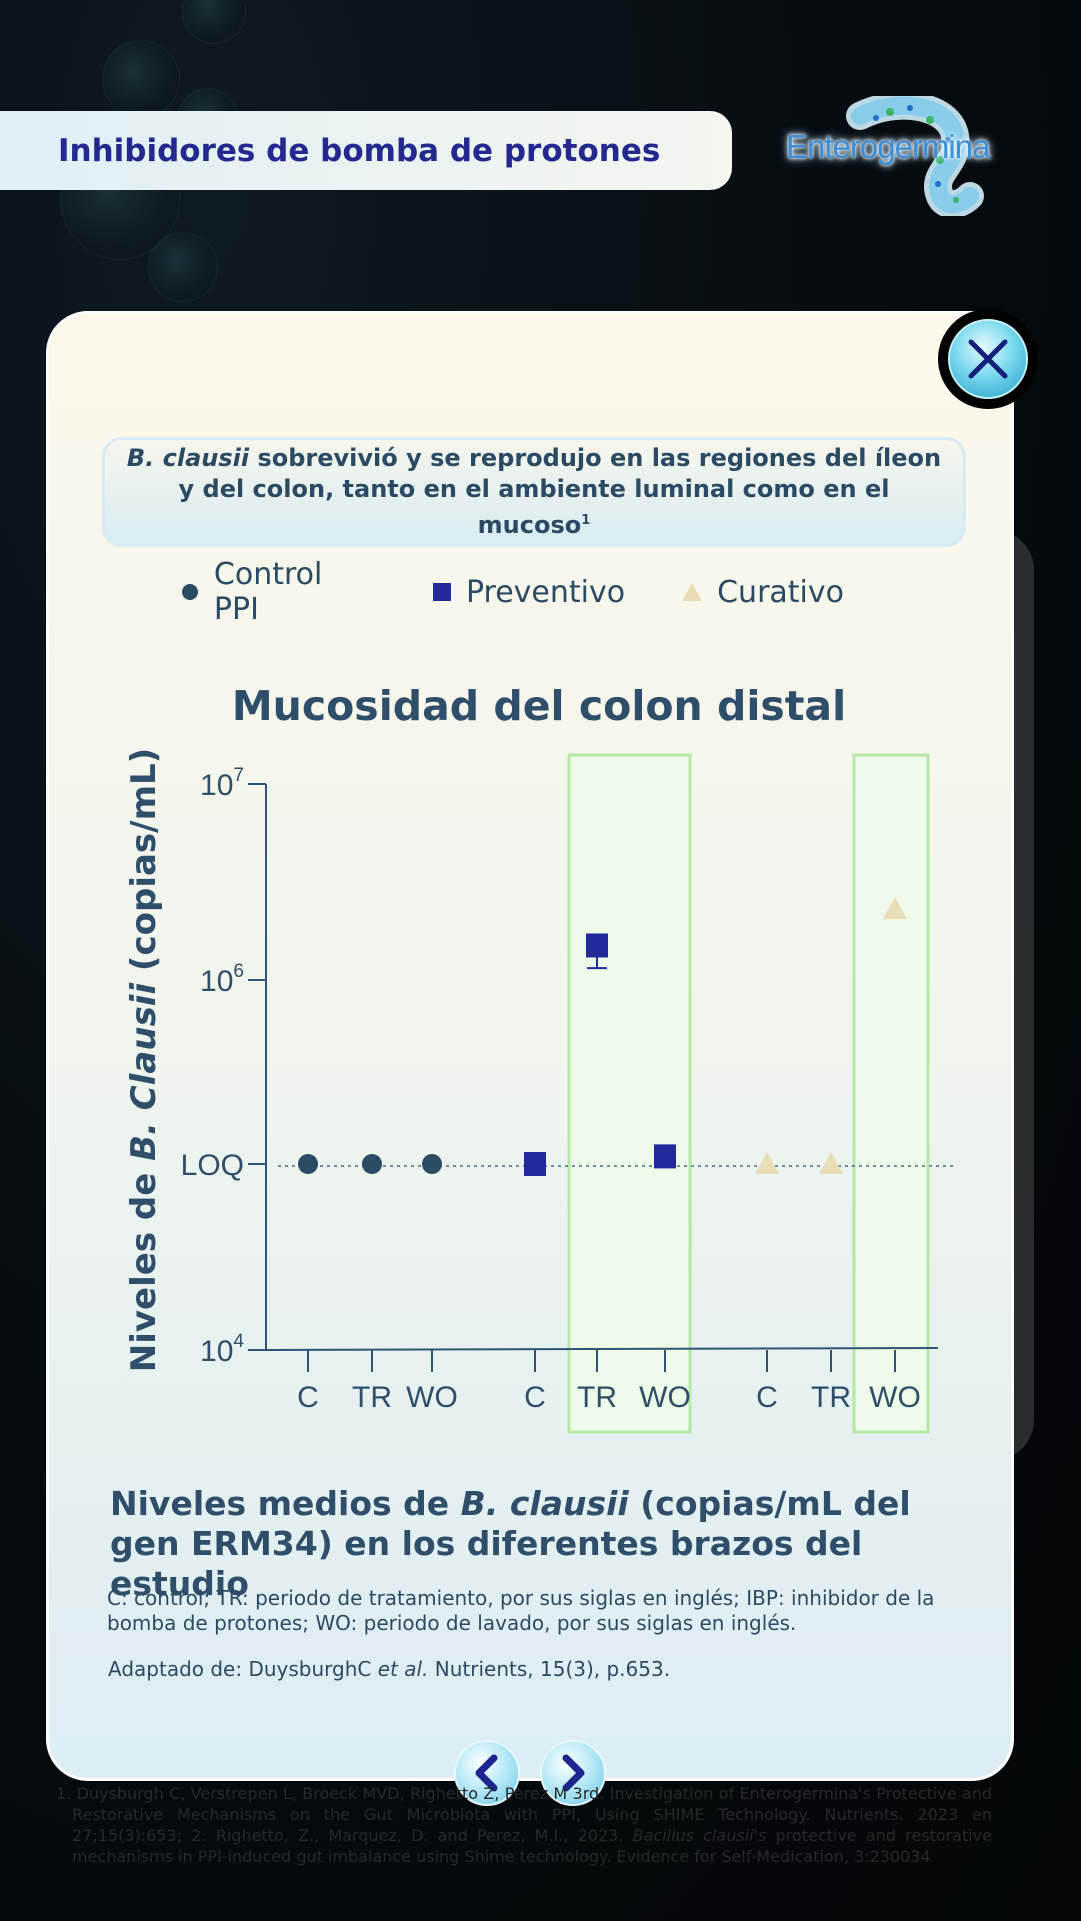 The height and width of the screenshot is (1921, 1081). Describe the element at coordinates (403, 1669) in the screenshot. I see `source-etal: et al.` at that location.